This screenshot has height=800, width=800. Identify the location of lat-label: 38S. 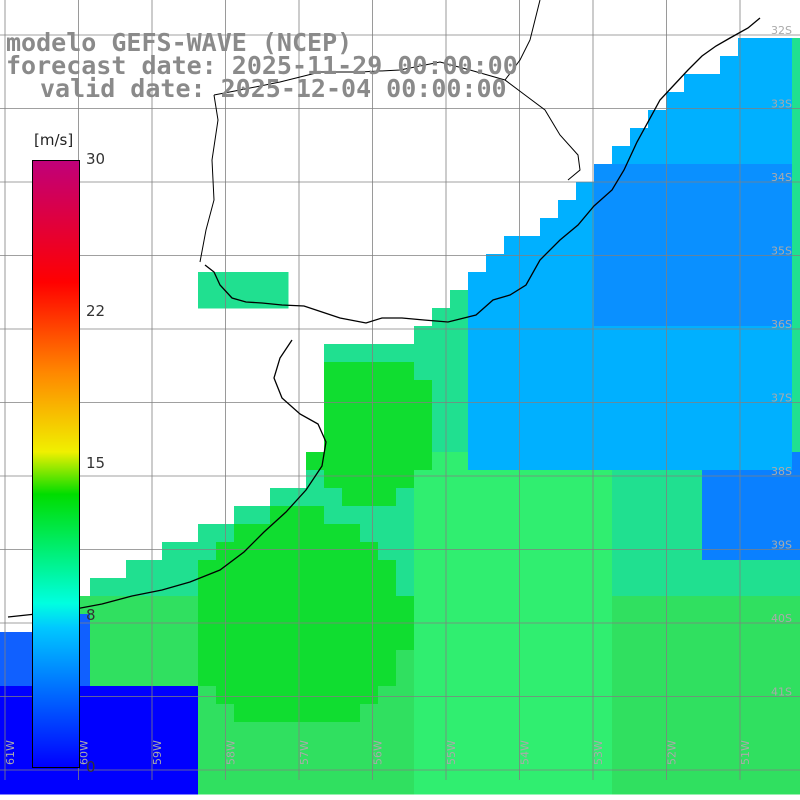
(781, 471).